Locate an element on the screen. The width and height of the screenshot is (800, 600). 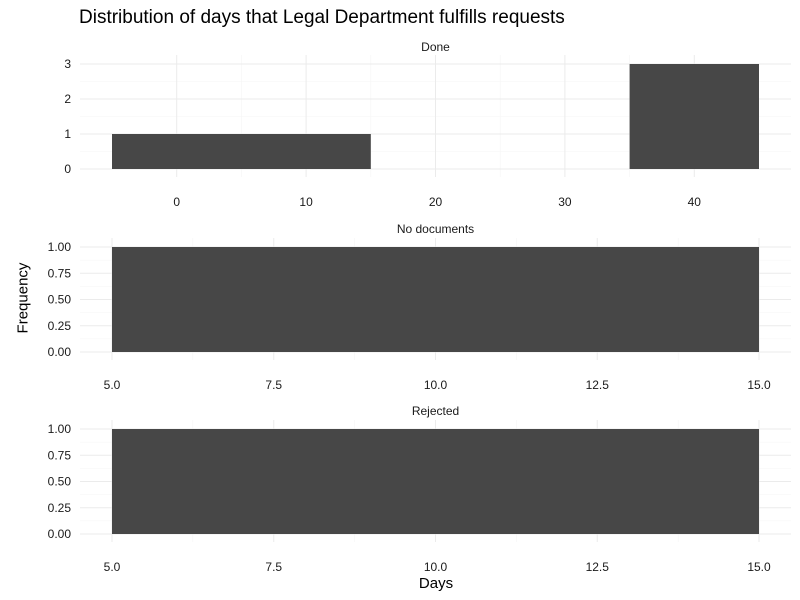
x-axis-title: Days is located at coordinates (436, 583).